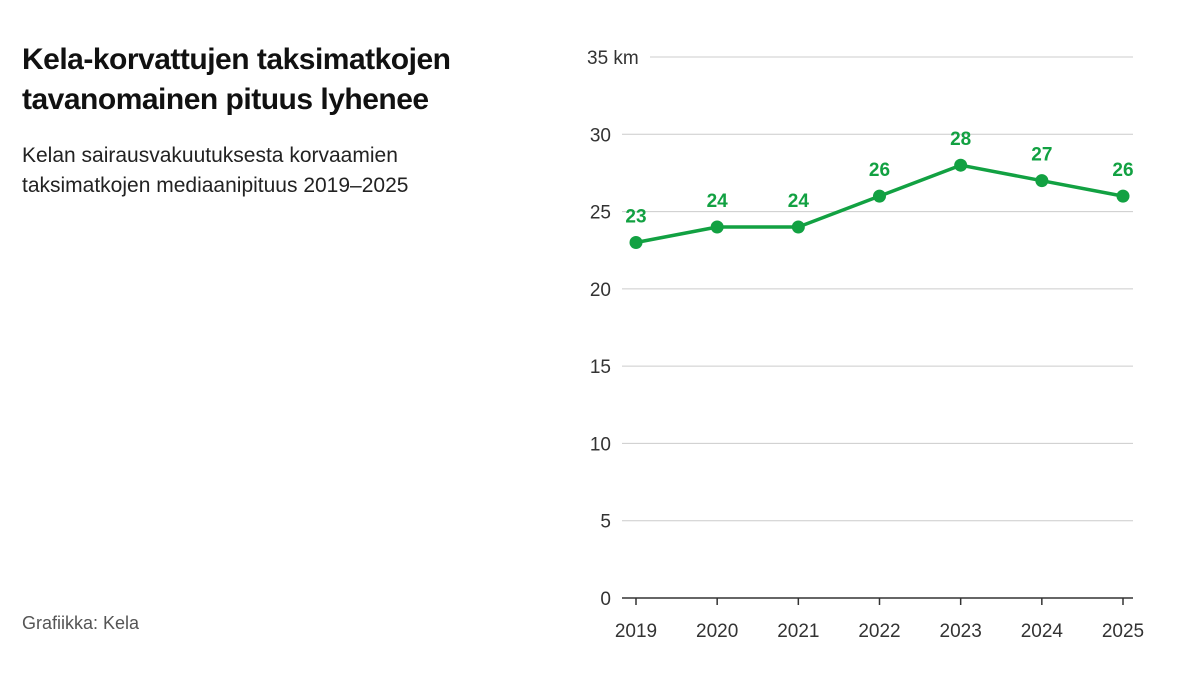 The width and height of the screenshot is (1200, 675). What do you see at coordinates (1041, 155) in the screenshot?
I see `data-label: 27` at bounding box center [1041, 155].